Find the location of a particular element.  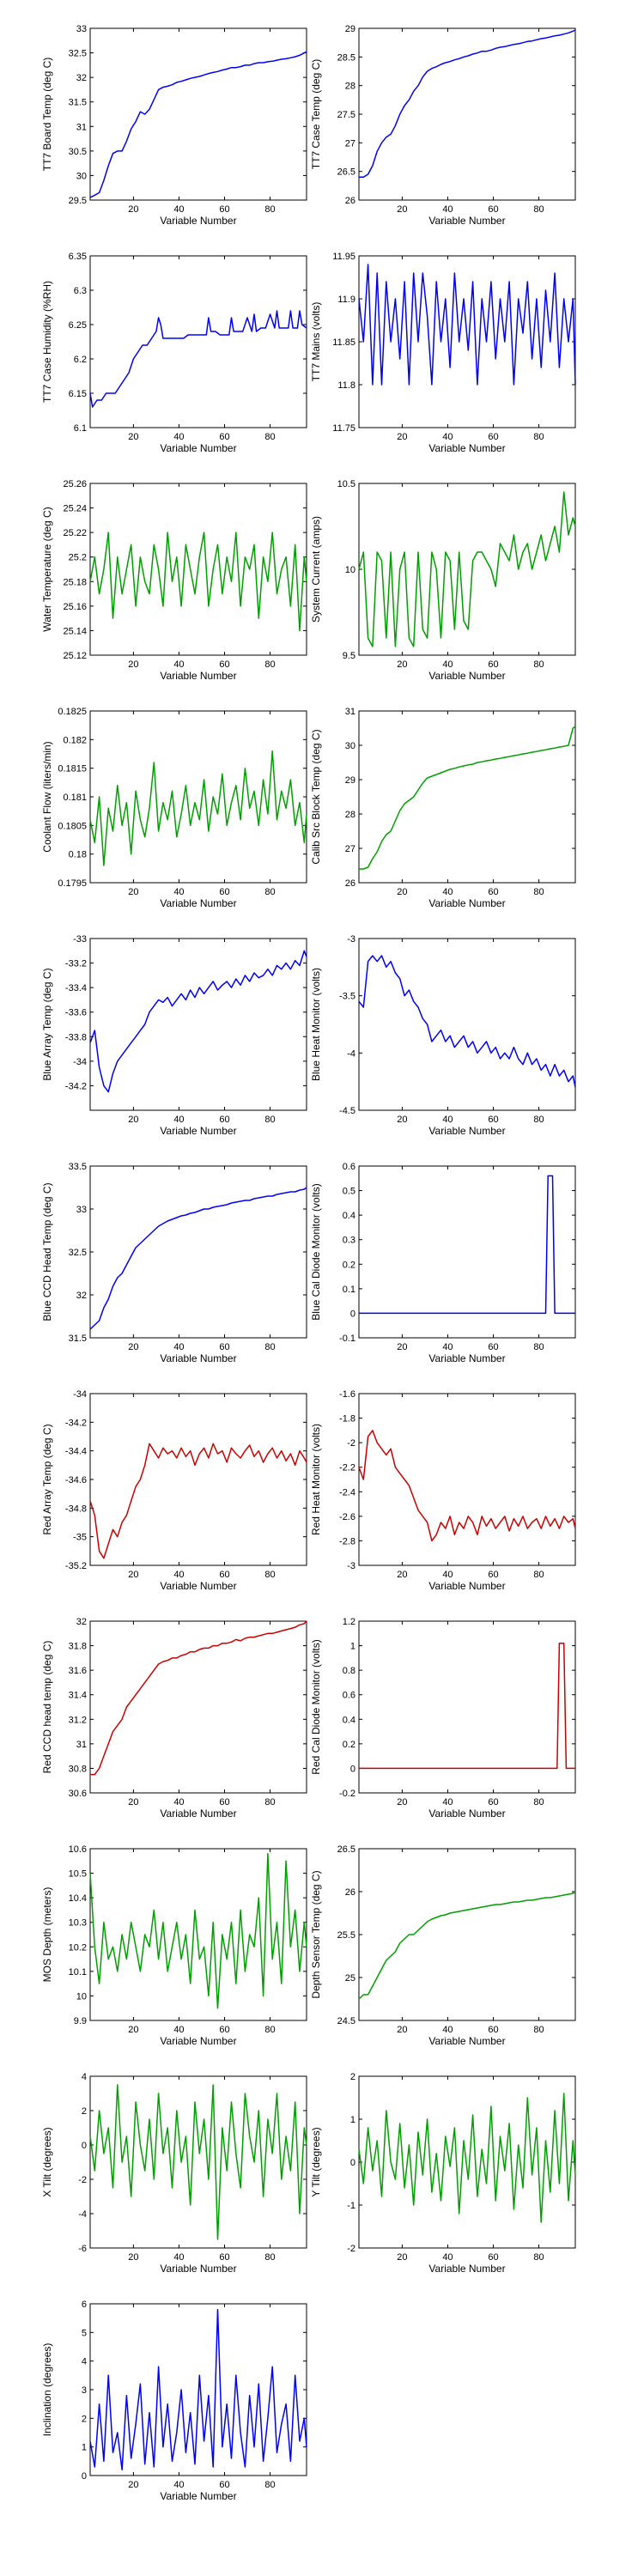

y-tick-label: 31.4 is located at coordinates (78, 1696).